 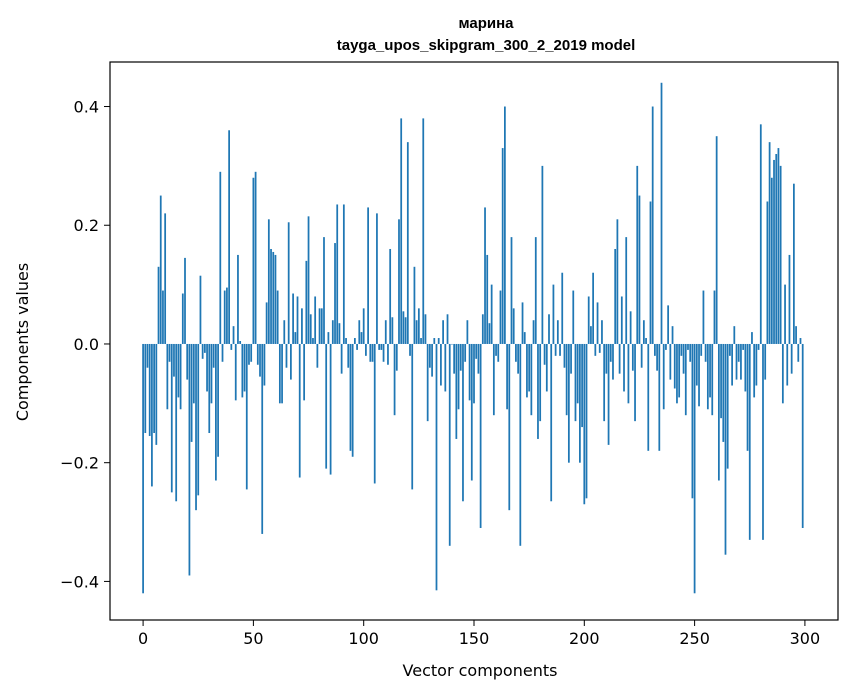 I want to click on x-axis: 0 50 100 150 200 250 300, so click(x=479, y=634).